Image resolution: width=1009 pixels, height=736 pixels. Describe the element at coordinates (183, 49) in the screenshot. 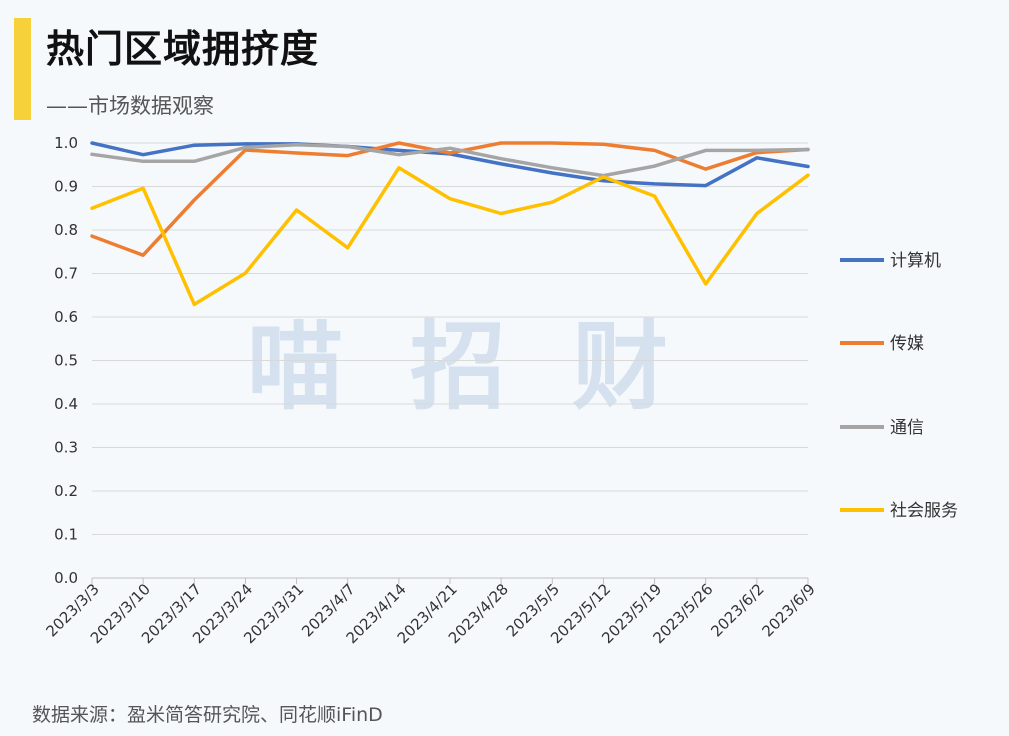

I see `page-title: 热门区域拥挤度` at that location.